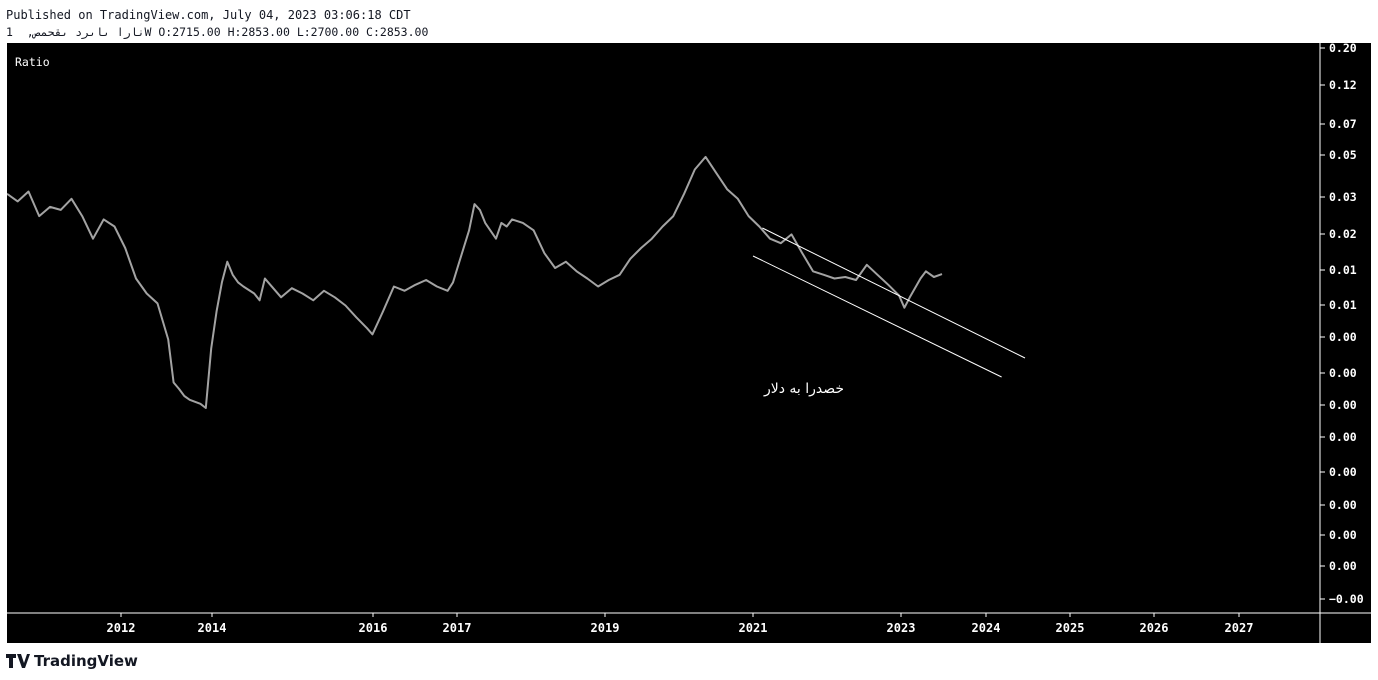 Image resolution: width=1378 pixels, height=680 pixels. I want to click on x-tick-label: 2026, so click(1154, 628).